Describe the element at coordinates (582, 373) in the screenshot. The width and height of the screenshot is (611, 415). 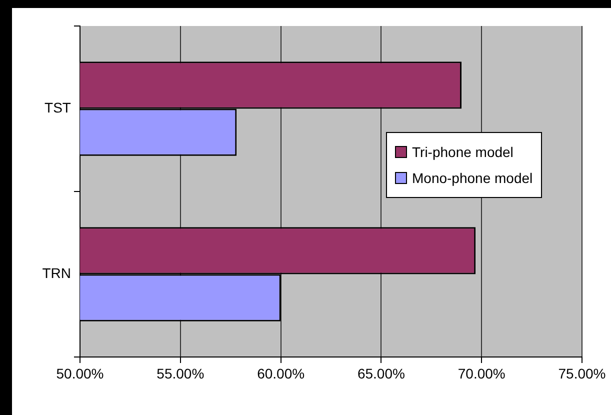
I see `x-tick-label: 75.00%` at that location.